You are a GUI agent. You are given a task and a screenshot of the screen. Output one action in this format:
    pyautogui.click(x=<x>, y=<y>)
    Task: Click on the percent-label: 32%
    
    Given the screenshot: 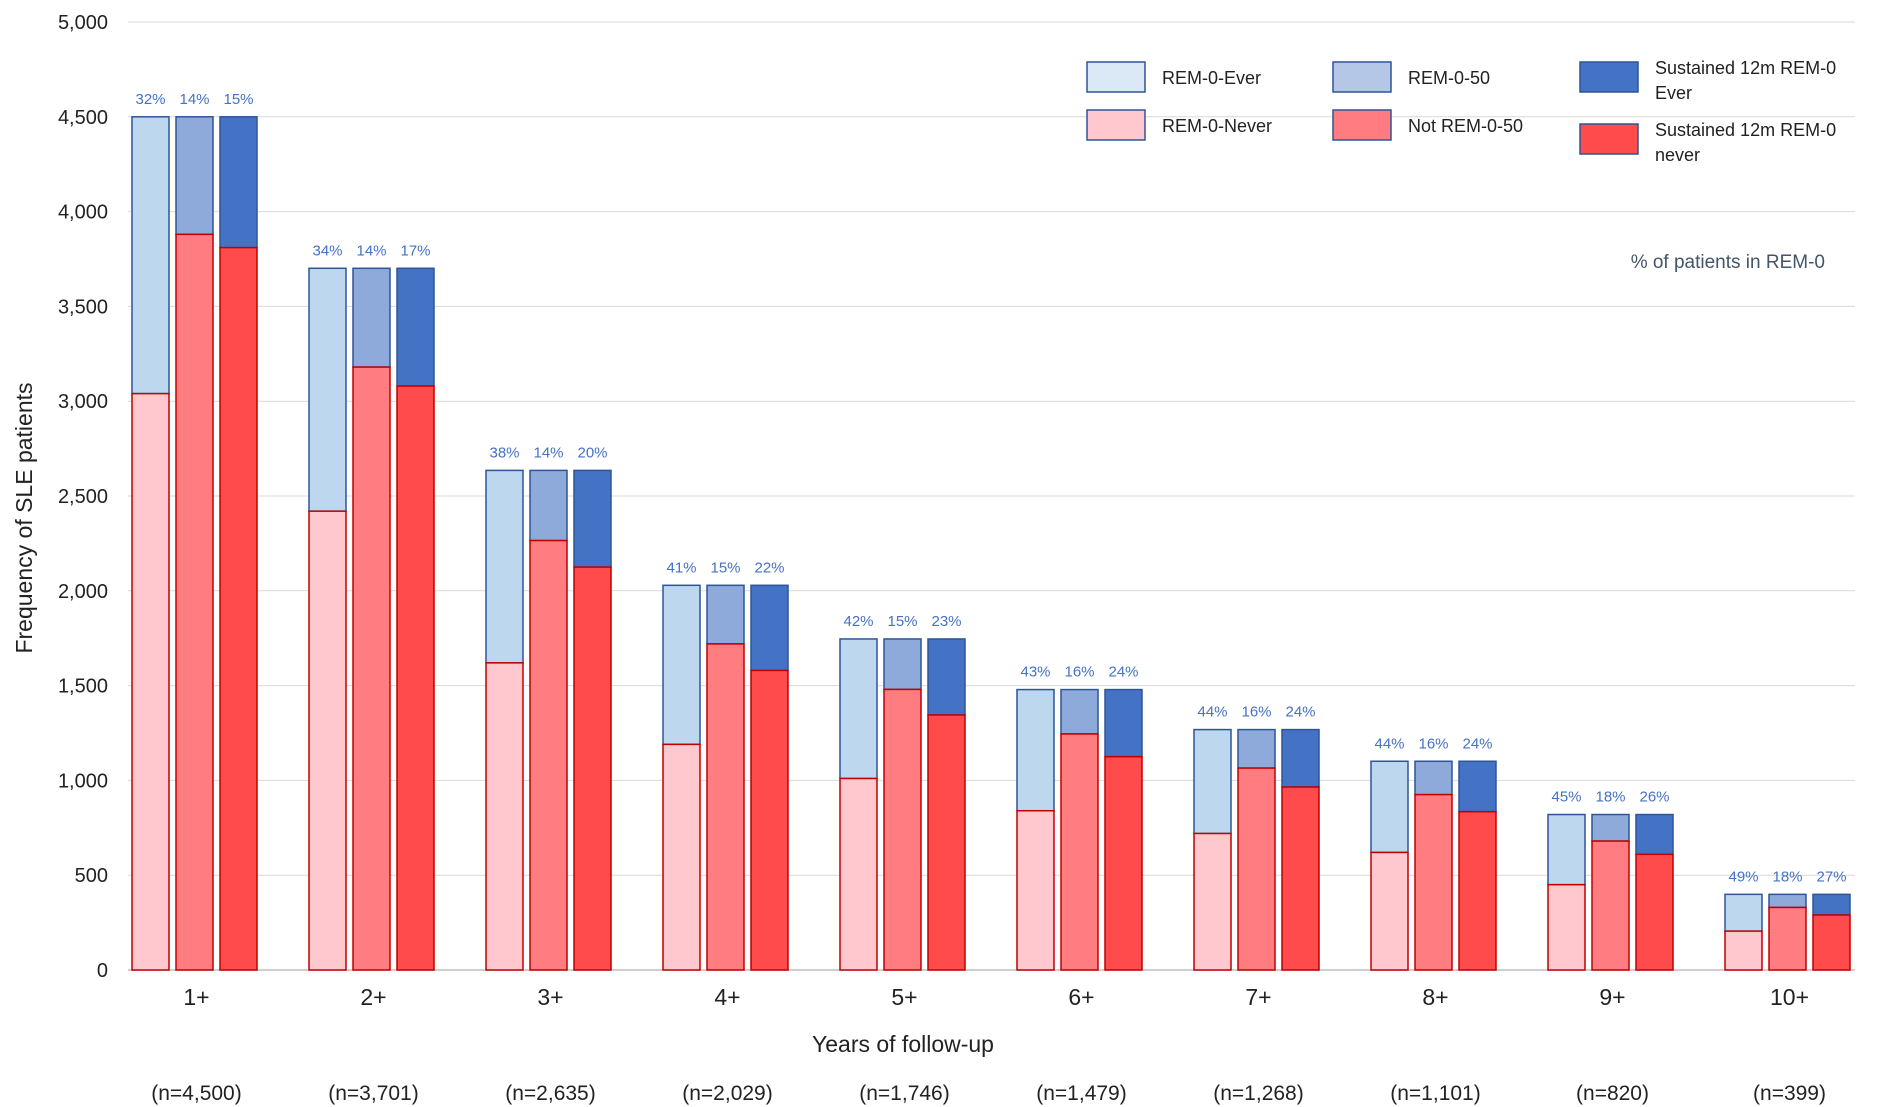 What is the action you would take?
    pyautogui.click(x=150, y=99)
    